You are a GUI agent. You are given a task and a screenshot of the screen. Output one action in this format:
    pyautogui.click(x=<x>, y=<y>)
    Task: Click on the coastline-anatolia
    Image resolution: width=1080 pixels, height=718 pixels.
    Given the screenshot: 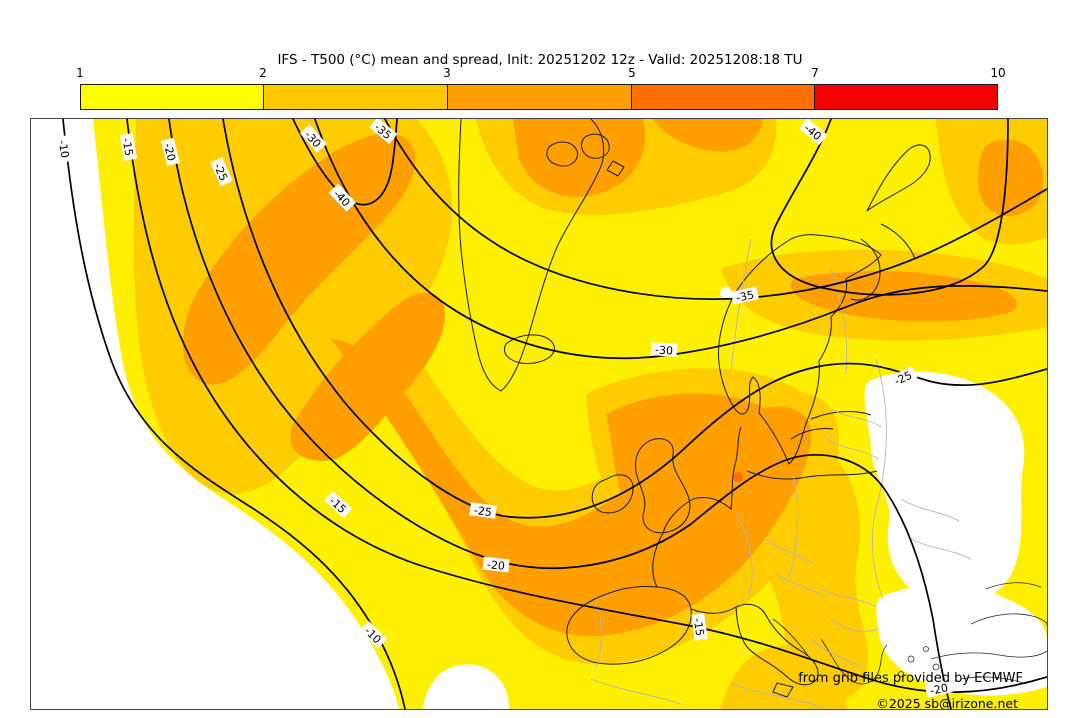 What is the action you would take?
    pyautogui.click(x=988, y=667)
    